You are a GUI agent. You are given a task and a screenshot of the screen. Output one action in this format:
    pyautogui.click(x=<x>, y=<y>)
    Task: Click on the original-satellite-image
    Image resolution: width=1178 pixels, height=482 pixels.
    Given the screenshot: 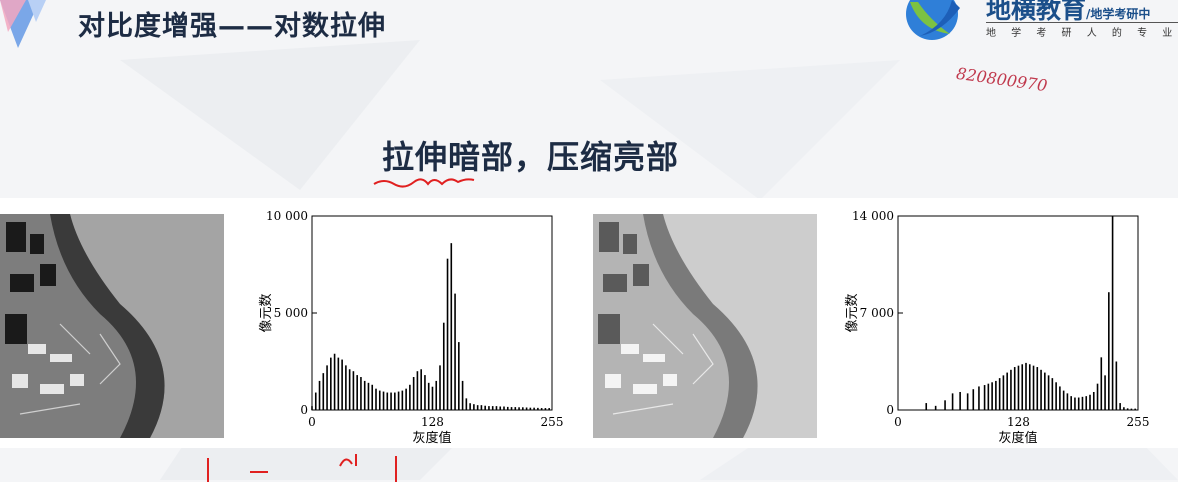 What is the action you would take?
    pyautogui.click(x=112, y=326)
    